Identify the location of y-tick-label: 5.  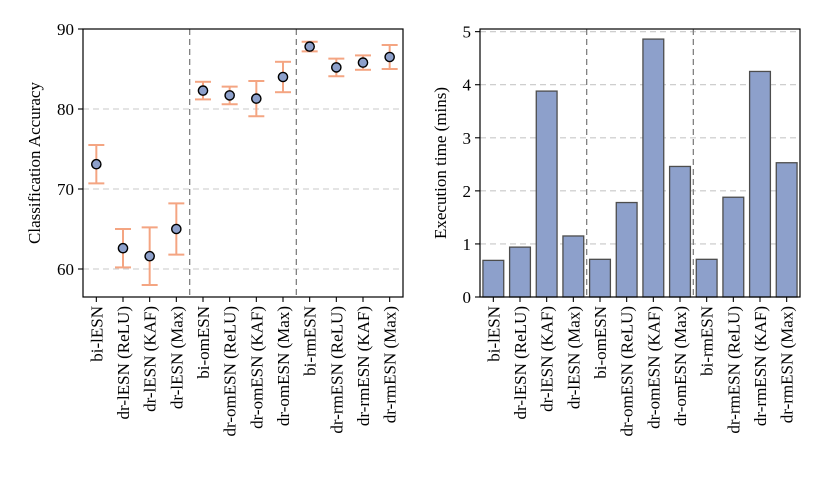
(467, 32).